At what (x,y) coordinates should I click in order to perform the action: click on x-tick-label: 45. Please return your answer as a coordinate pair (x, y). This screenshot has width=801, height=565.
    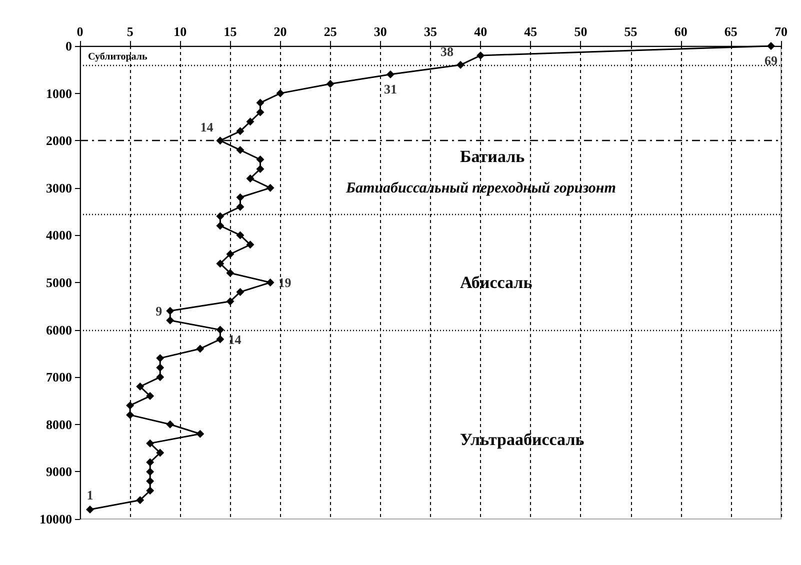
    Looking at the image, I should click on (531, 31).